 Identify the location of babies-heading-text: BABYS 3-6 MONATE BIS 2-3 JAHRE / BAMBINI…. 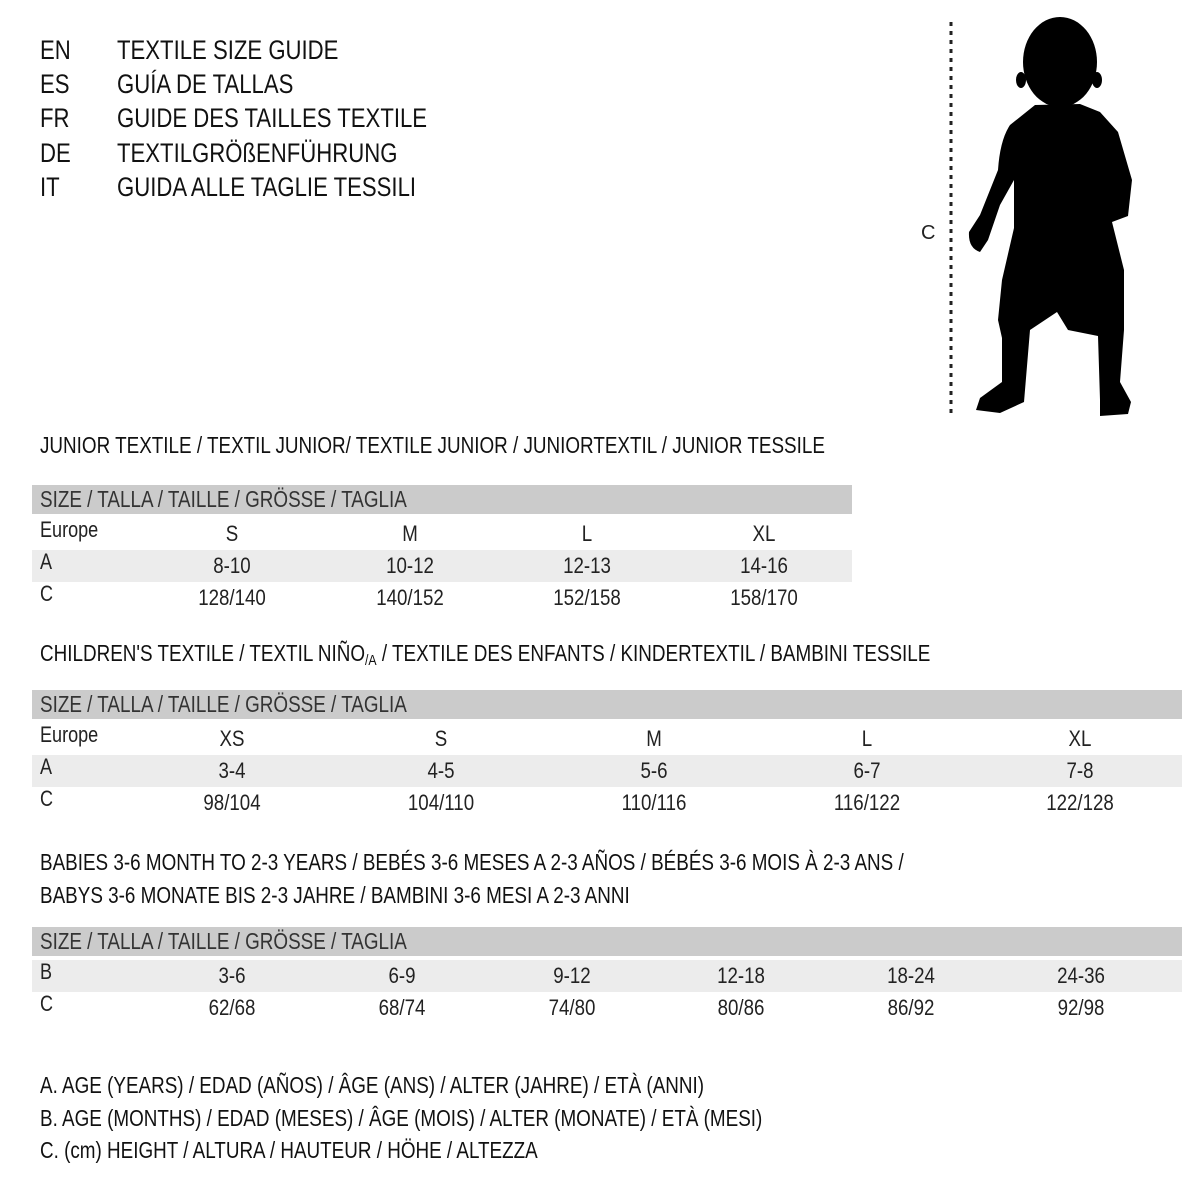
(335, 895).